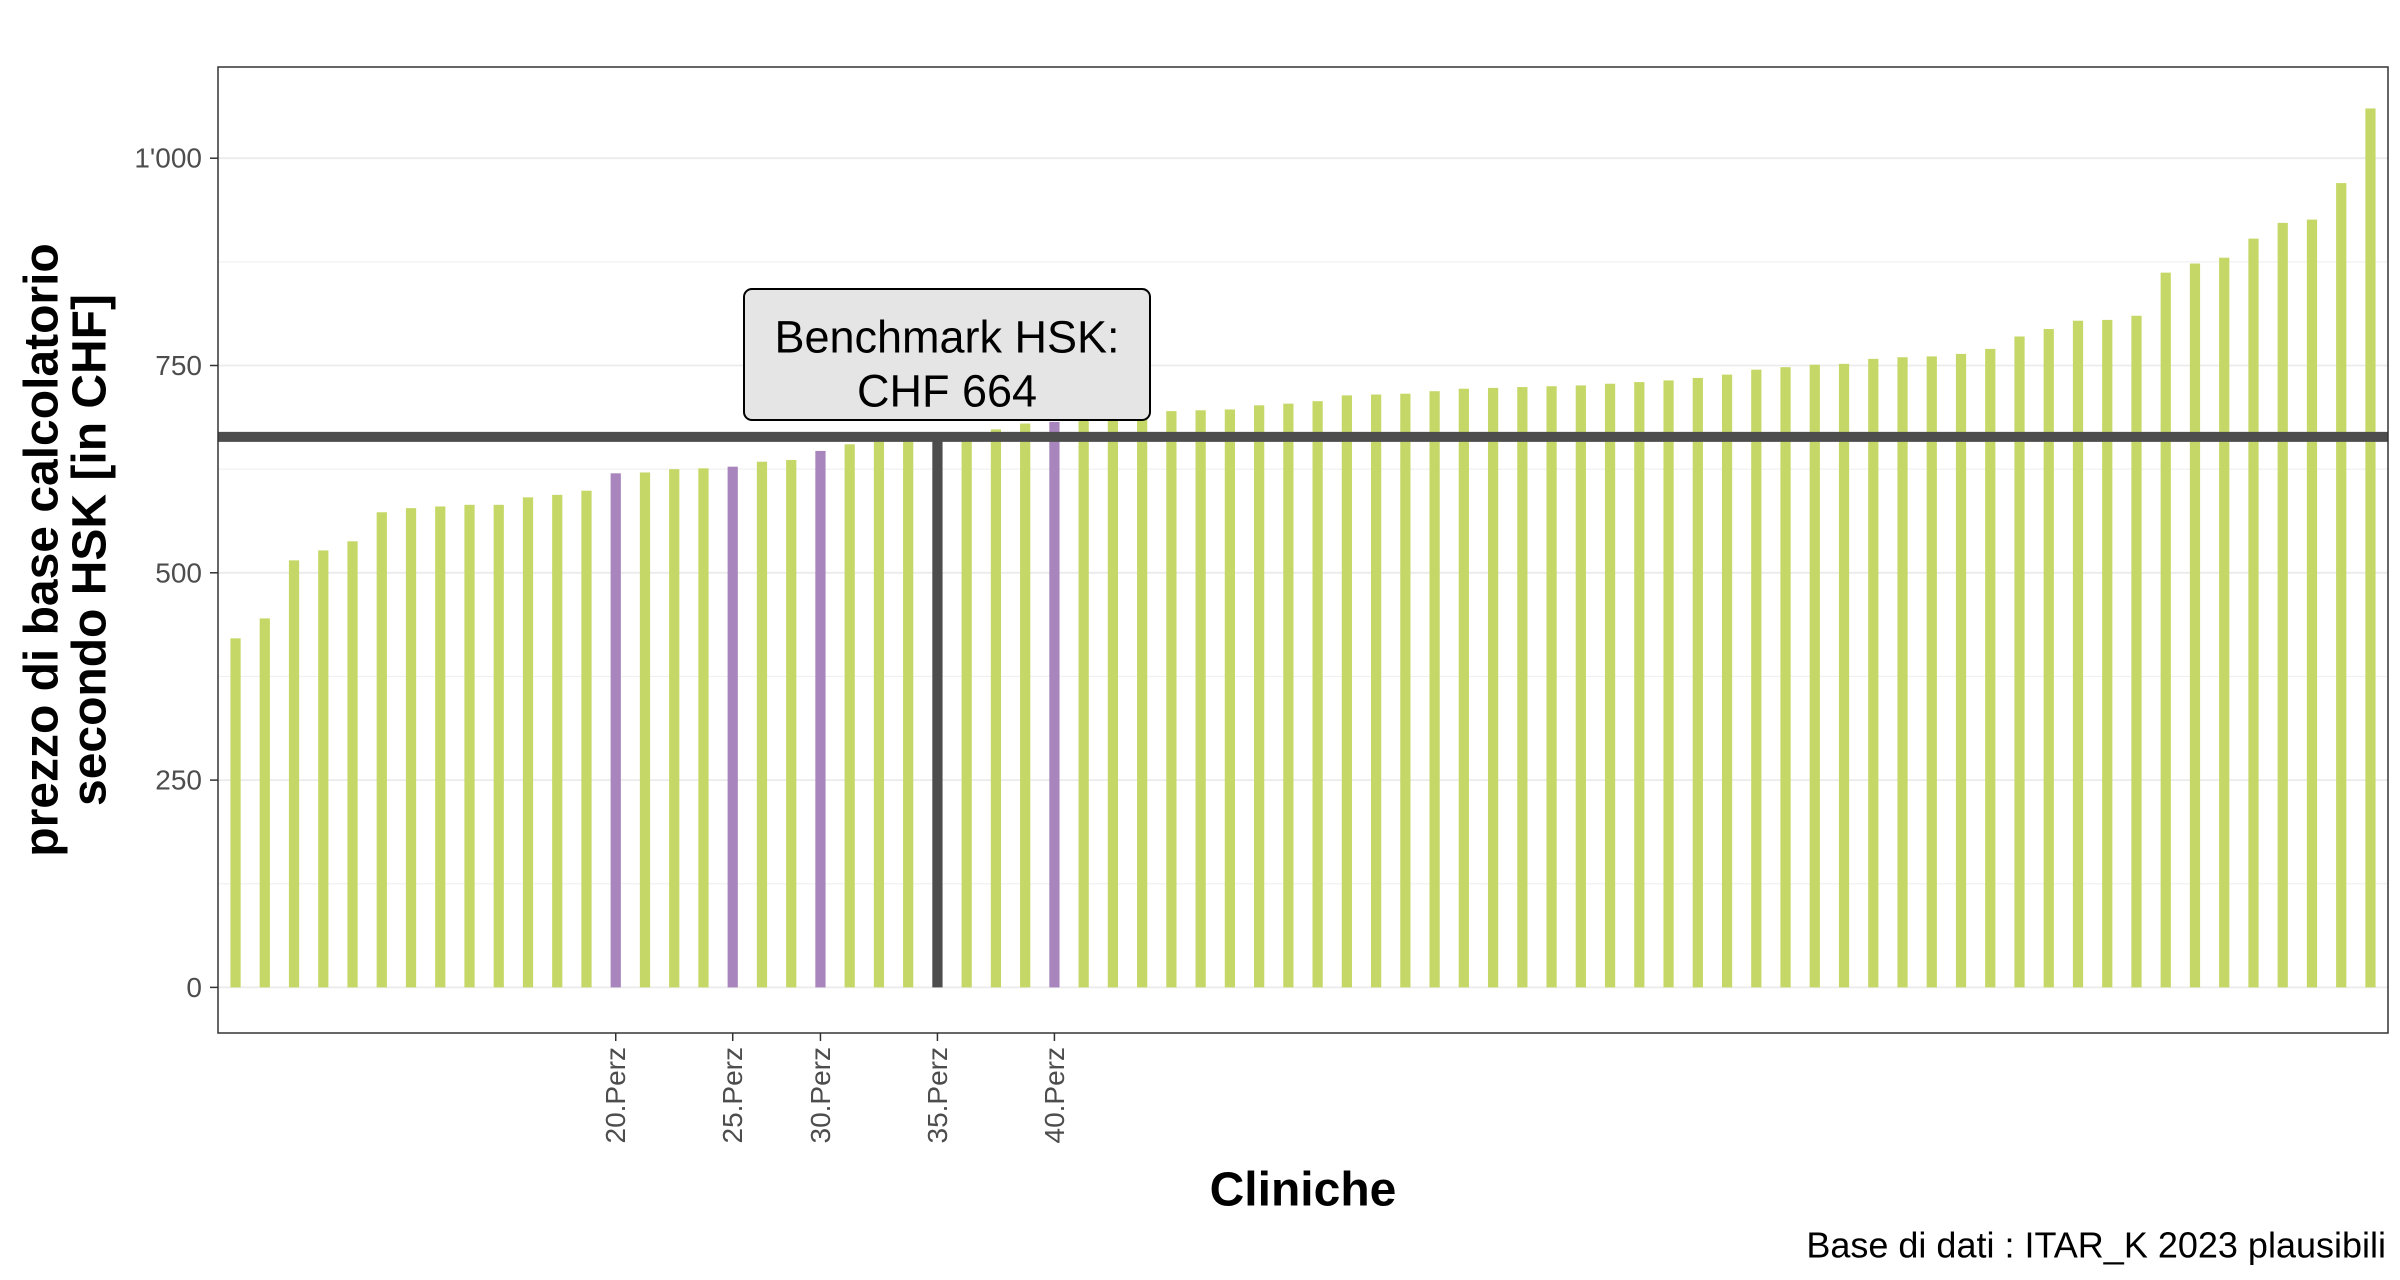 Image resolution: width=2400 pixels, height=1280 pixels. Describe the element at coordinates (90, 550) in the screenshot. I see `y-axis-title-line2: secondo HSK [in CHF]` at that location.